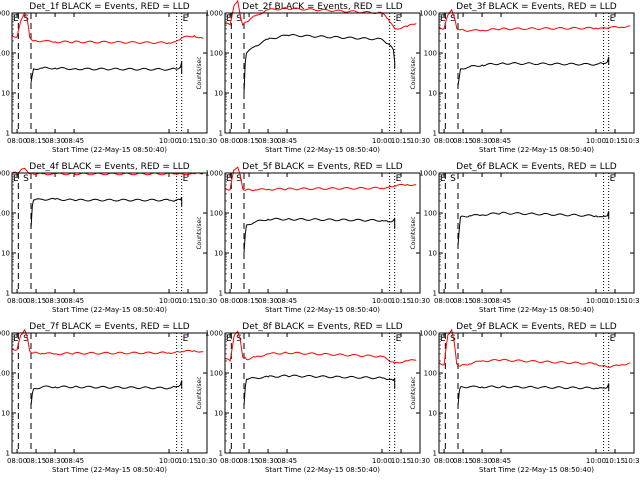 The image size is (640, 480). I want to click on chart-title: Det_2f BLACK = Events, RED = LLD, so click(322, 7).